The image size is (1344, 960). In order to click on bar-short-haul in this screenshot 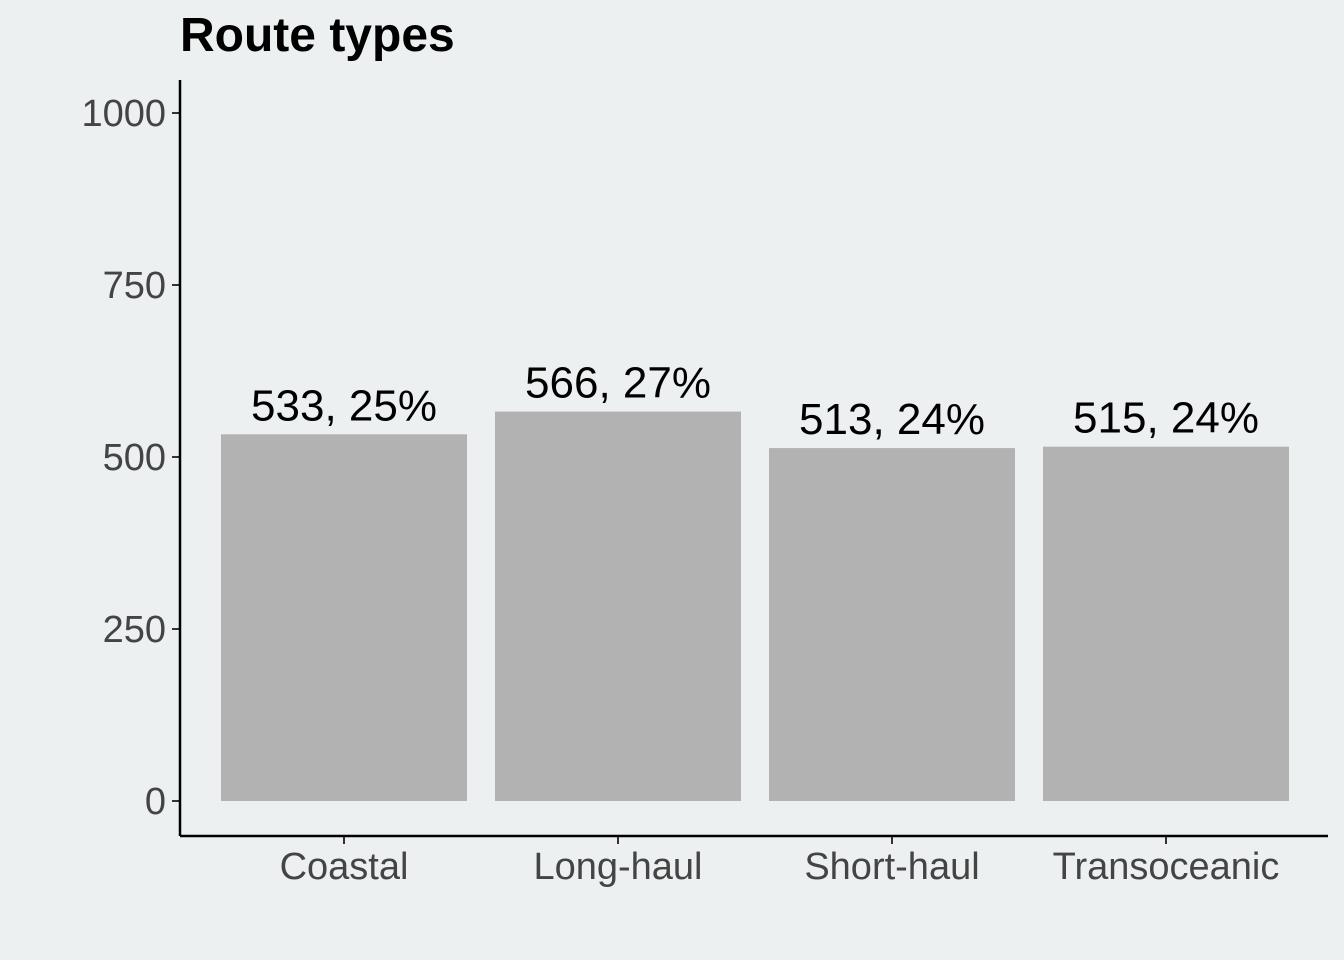, I will do `click(892, 624)`.